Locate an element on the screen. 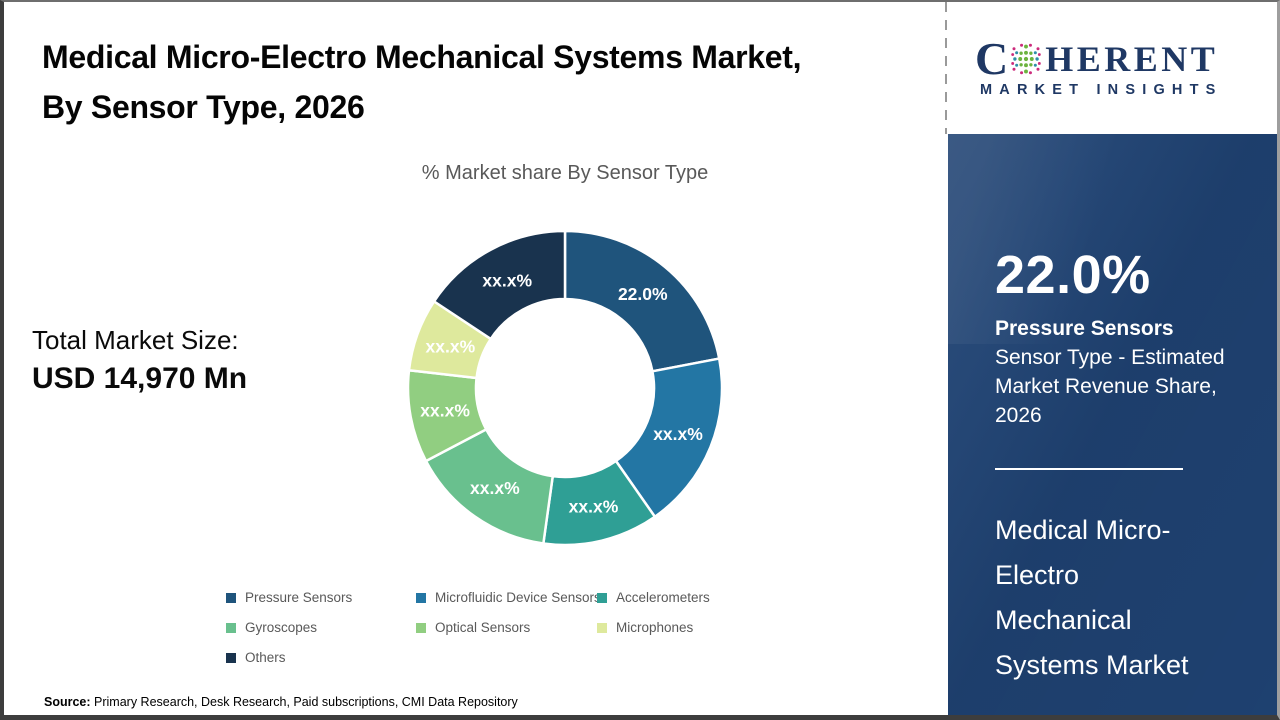 The image size is (1280, 720). legend-item-gyroscopes: Gyroscopes is located at coordinates (321, 627).